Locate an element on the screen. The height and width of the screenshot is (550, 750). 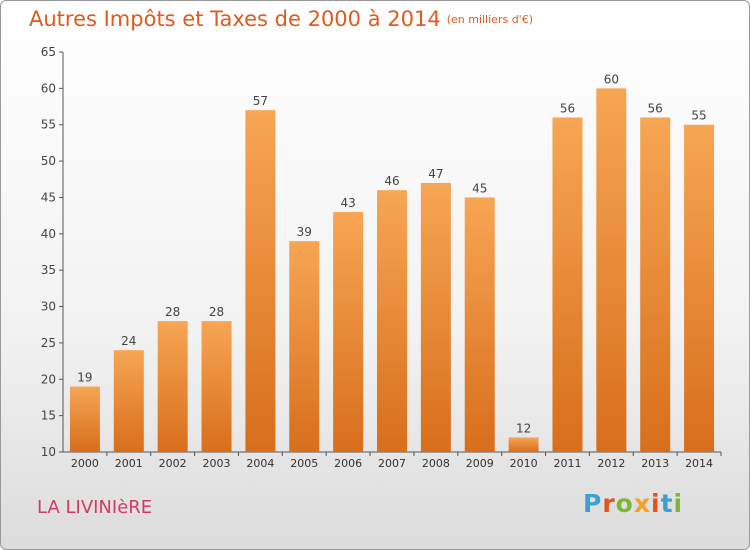
y-tick-label: 10 is located at coordinates (48, 452).